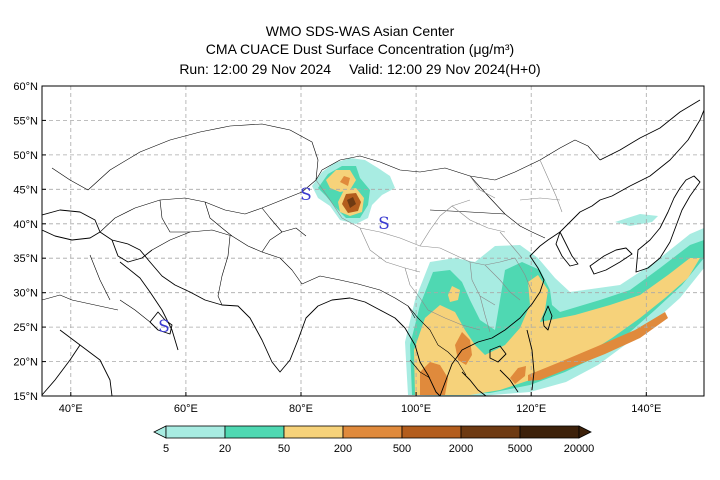  I want to click on province-borders, so click(439, 246).